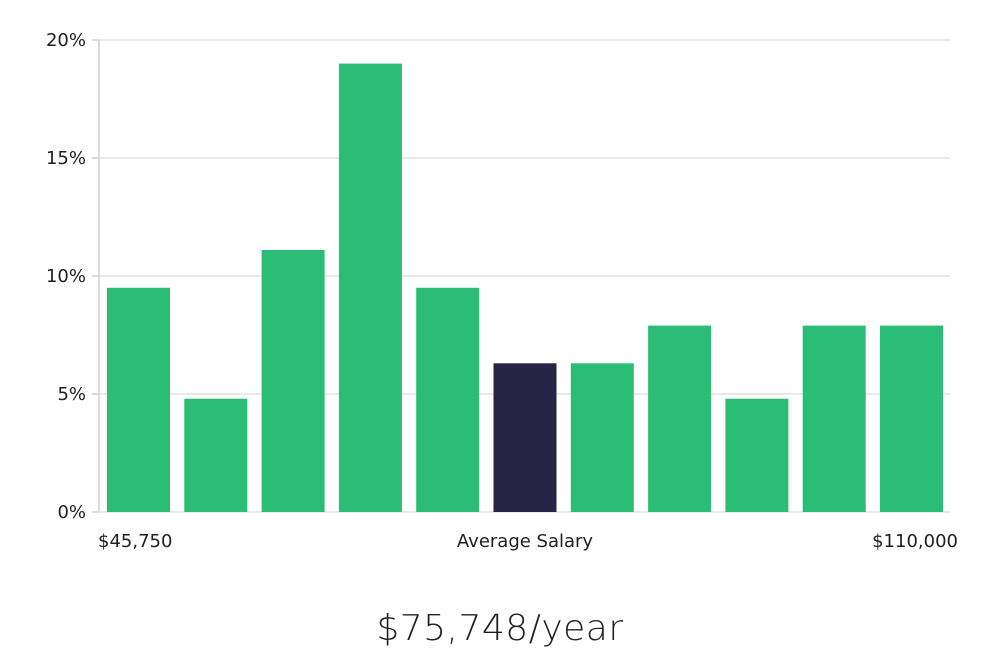  Describe the element at coordinates (135, 541) in the screenshot. I see `x-min-label: $45,750` at that location.